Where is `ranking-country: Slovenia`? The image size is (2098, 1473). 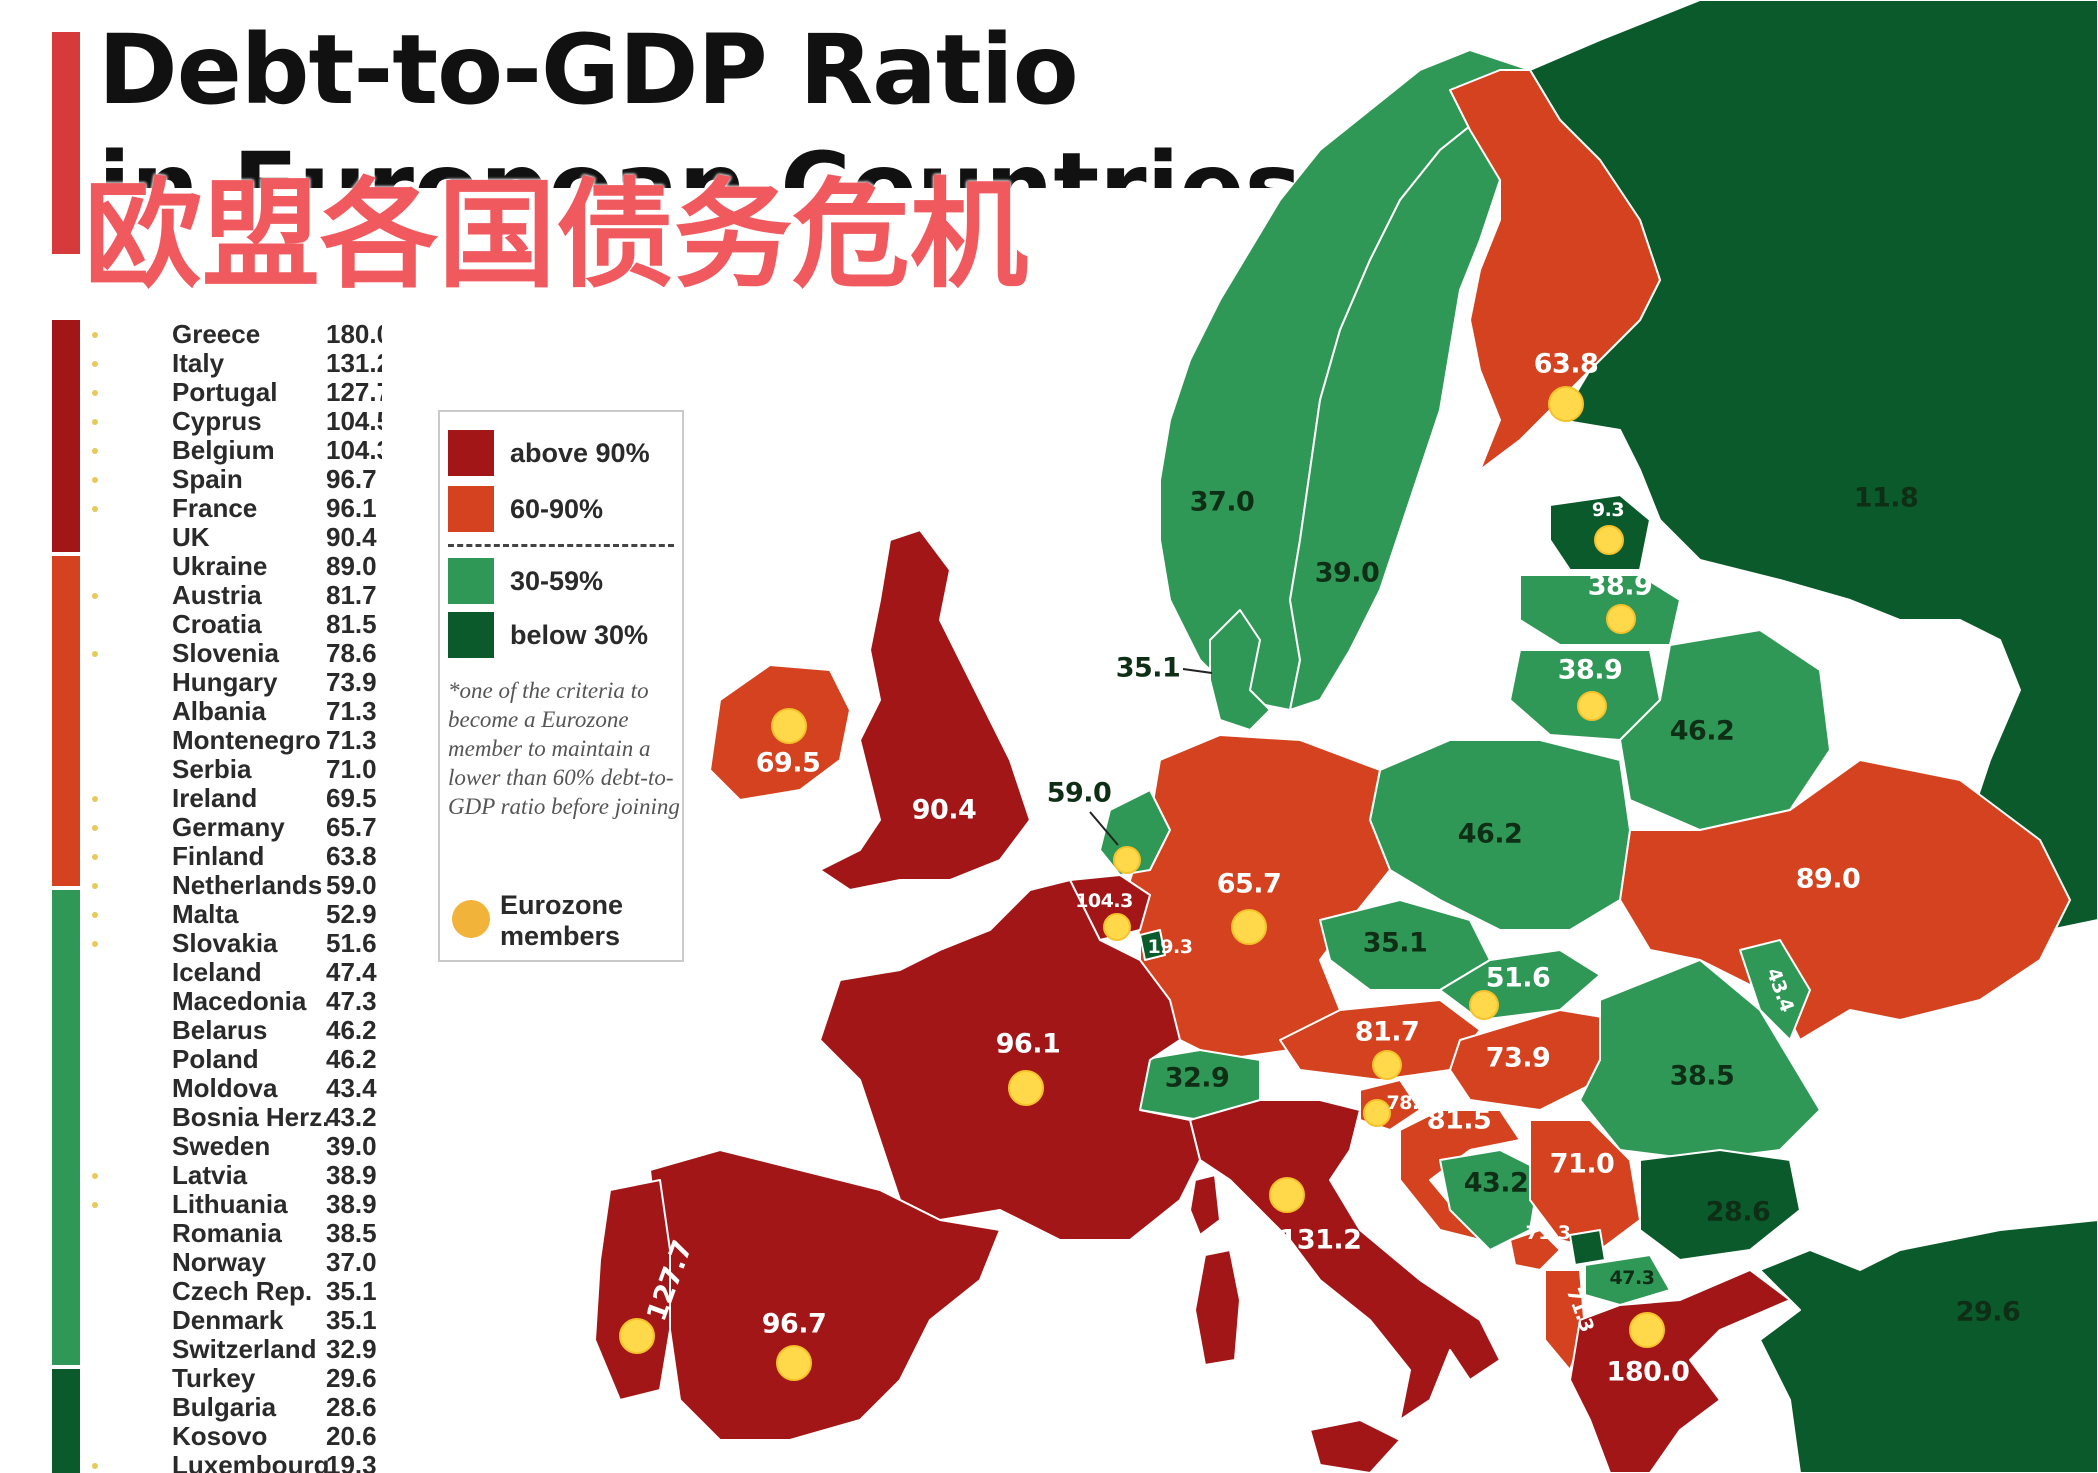
ranking-country: Slovenia is located at coordinates (225, 653).